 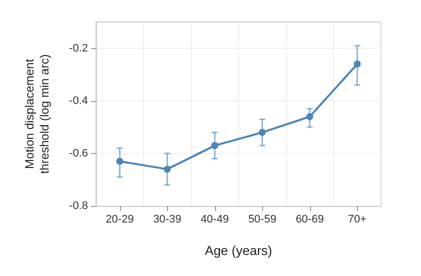 What do you see at coordinates (167, 220) in the screenshot?
I see `x-tick-label: 30-39` at bounding box center [167, 220].